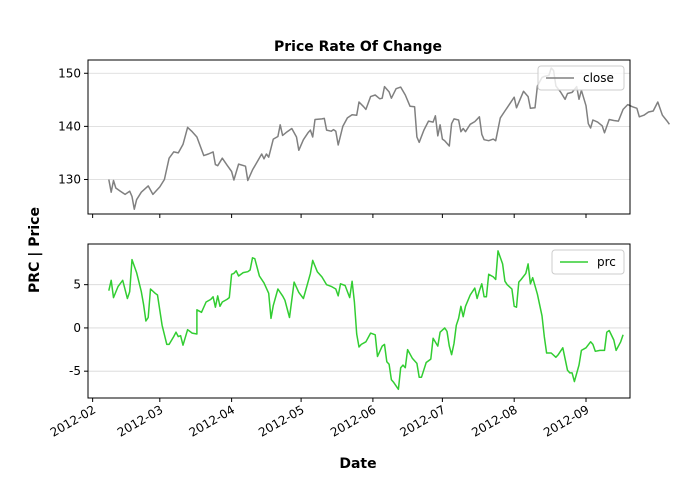 The width and height of the screenshot is (700, 500). Describe the element at coordinates (73, 420) in the screenshot. I see `x-tick-label: 2012-02` at that location.